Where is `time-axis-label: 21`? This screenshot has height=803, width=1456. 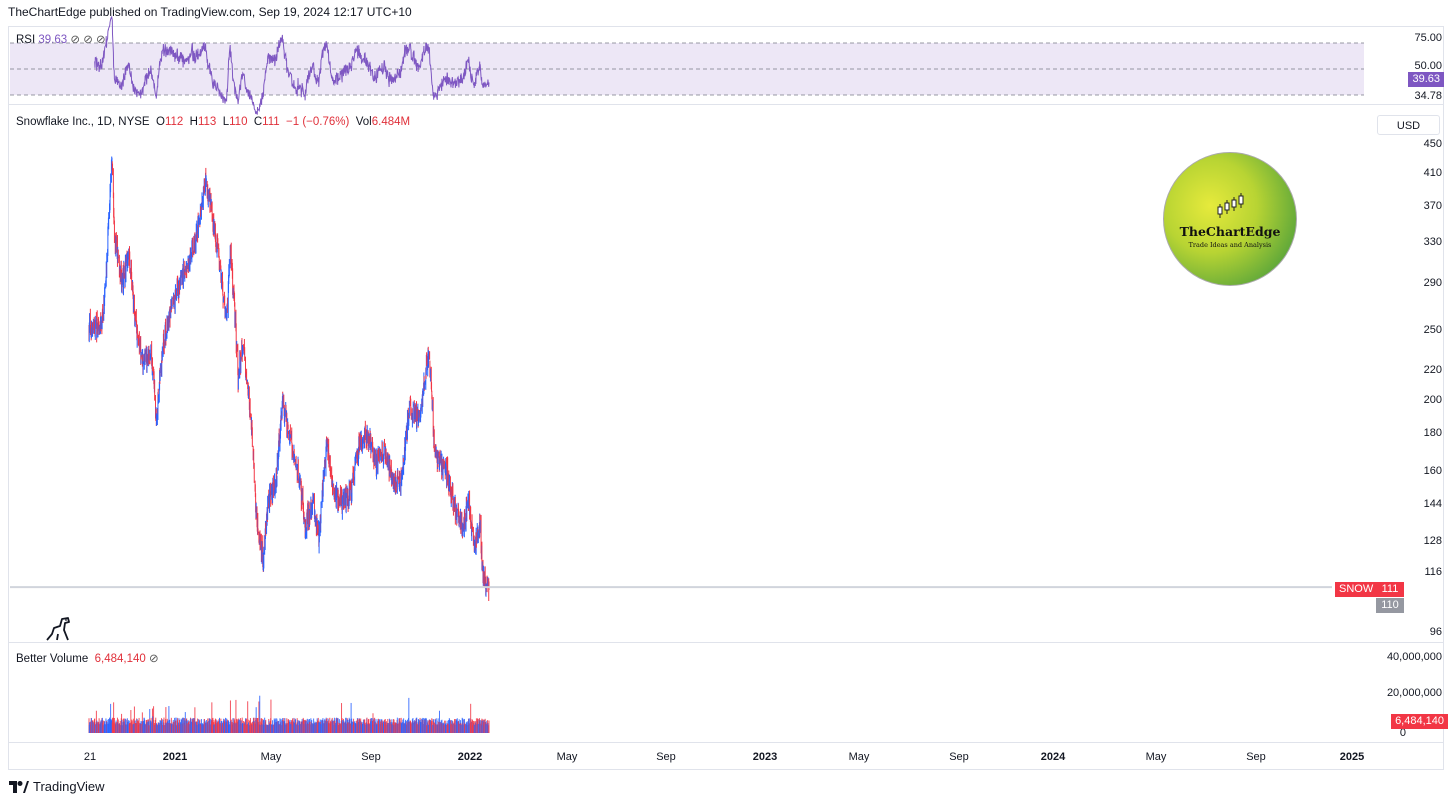
time-axis-label: 21 is located at coordinates (90, 757).